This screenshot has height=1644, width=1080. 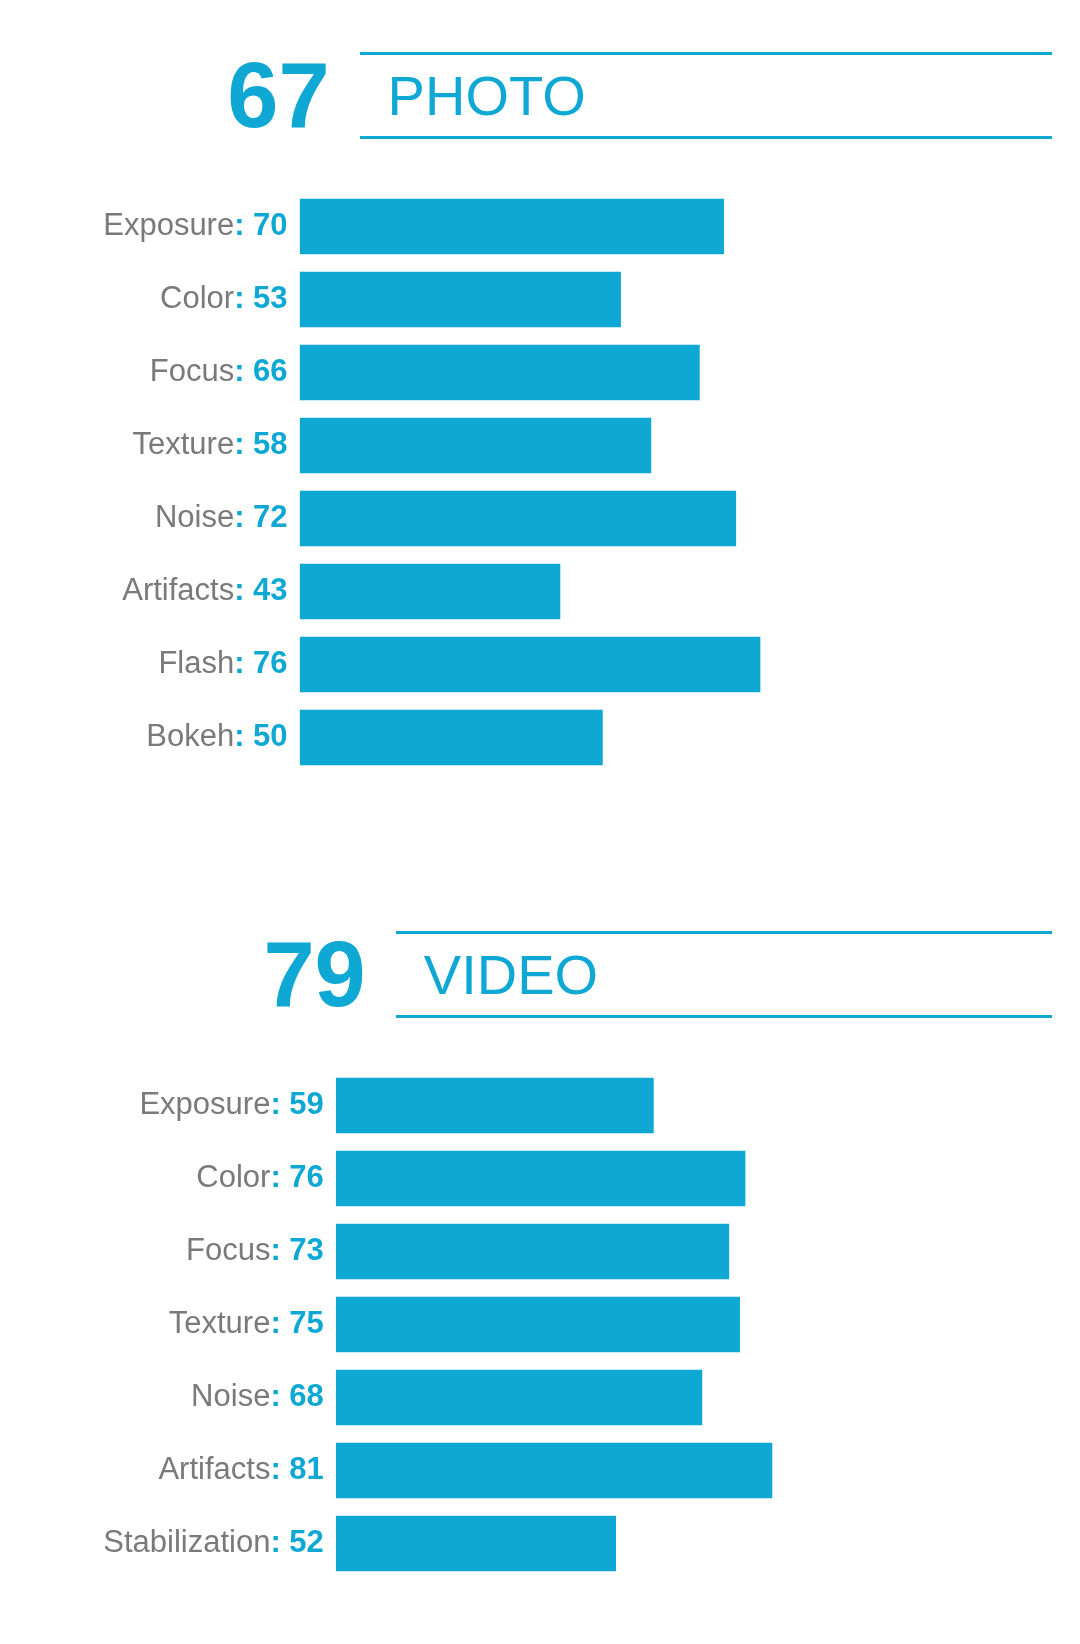 What do you see at coordinates (196, 663) in the screenshot?
I see `y-tick-label: Flash` at bounding box center [196, 663].